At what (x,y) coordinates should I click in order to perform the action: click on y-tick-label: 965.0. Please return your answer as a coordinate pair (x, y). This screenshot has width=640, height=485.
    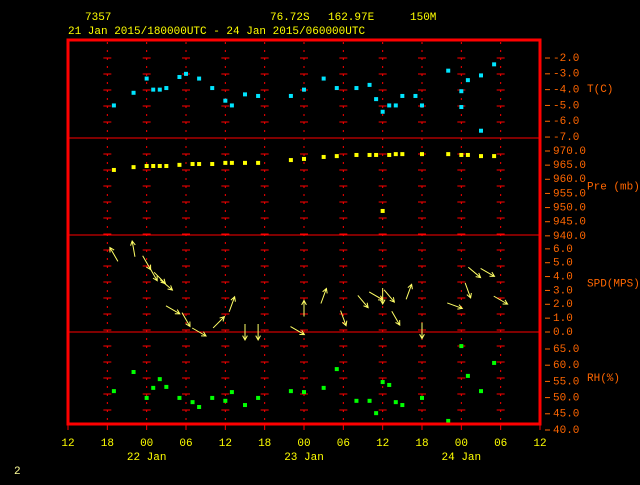
    Looking at the image, I should click on (569, 166).